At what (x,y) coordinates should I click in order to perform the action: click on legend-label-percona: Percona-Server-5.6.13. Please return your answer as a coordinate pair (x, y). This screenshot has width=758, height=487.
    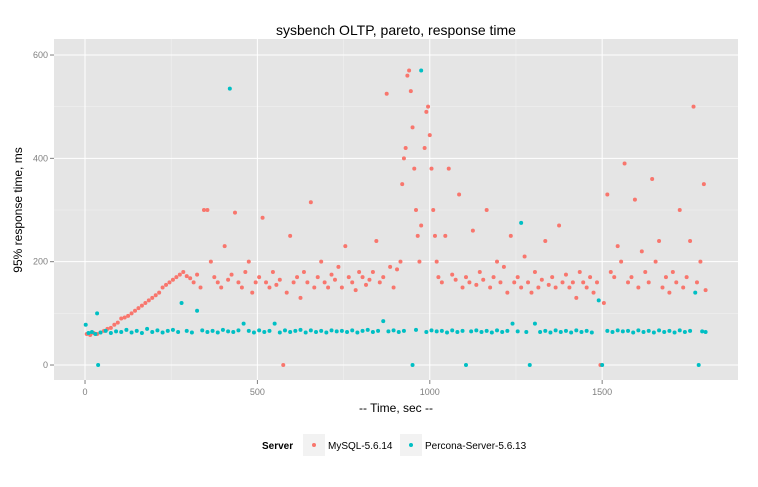
    Looking at the image, I should click on (476, 446).